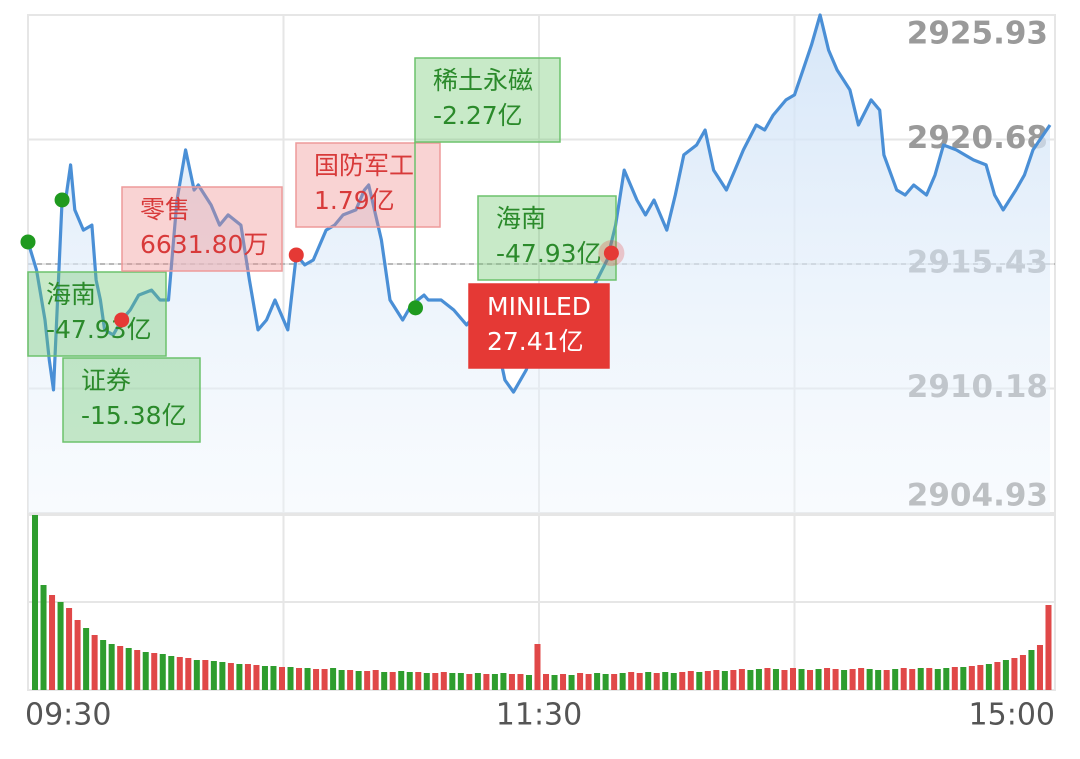 This screenshot has width=1080, height=759. I want to click on annotation: 稀土永磁 -2.27亿, so click(487, 182).